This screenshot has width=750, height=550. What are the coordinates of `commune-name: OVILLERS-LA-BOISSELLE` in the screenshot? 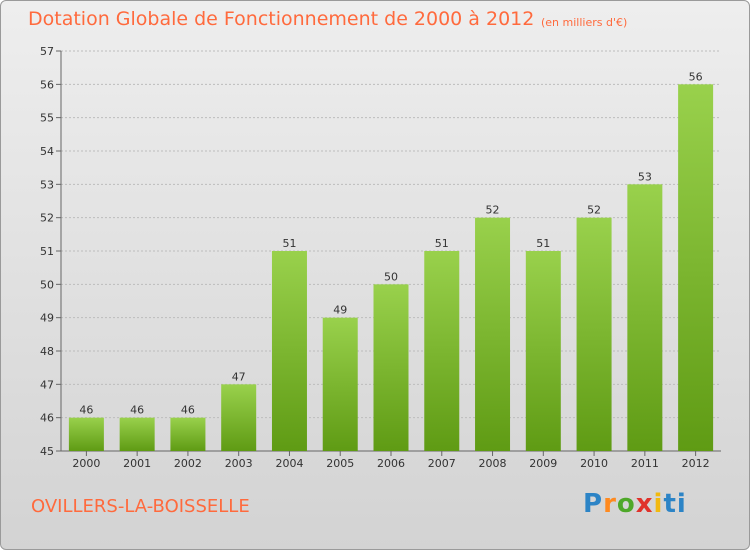 It's located at (140, 506).